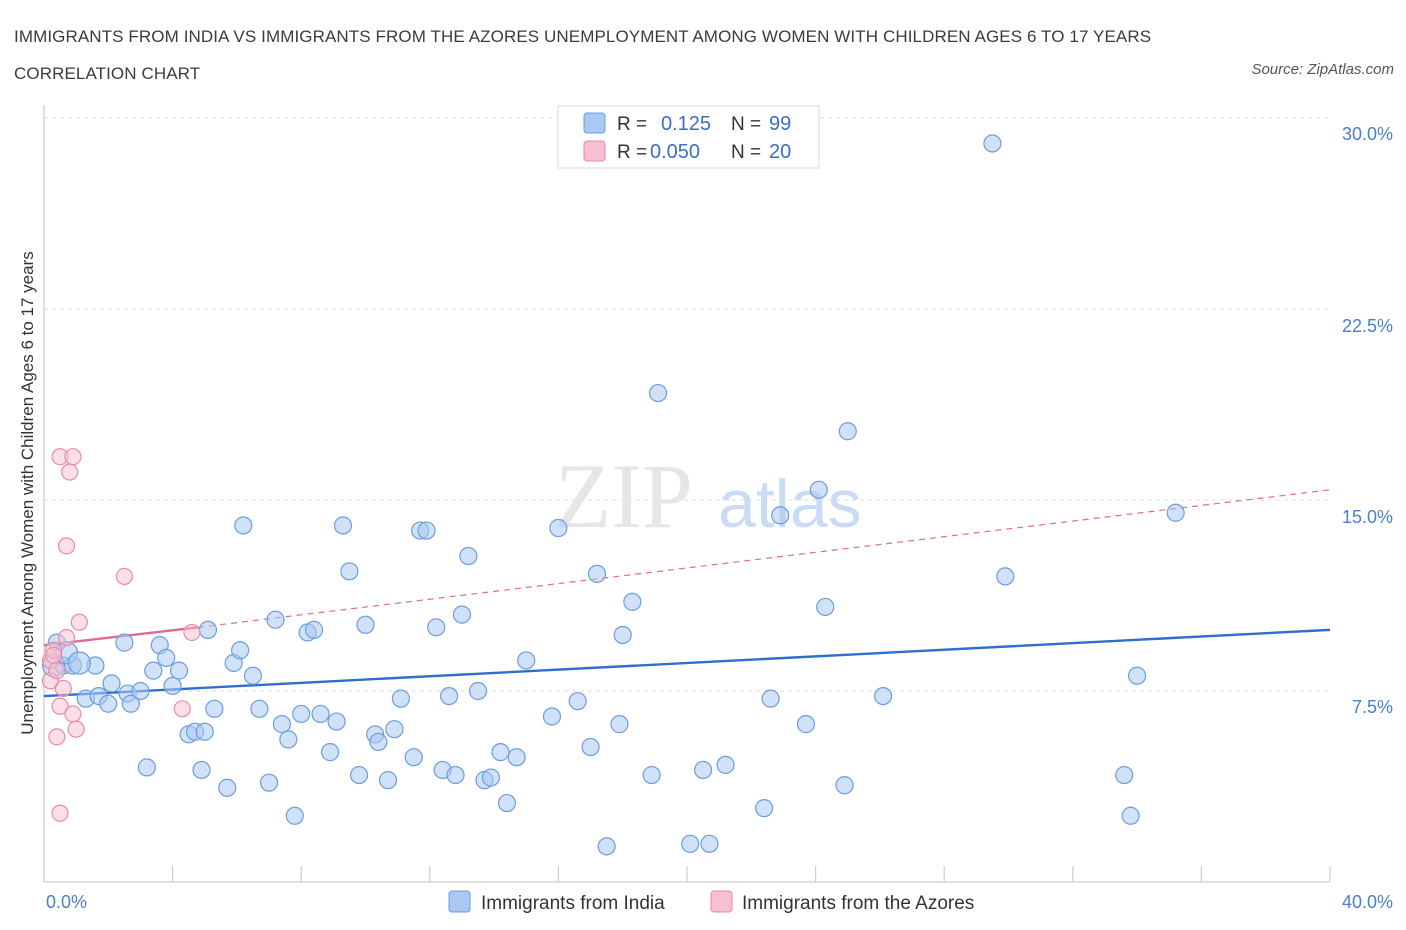  I want to click on india-trend-line, so click(687, 663).